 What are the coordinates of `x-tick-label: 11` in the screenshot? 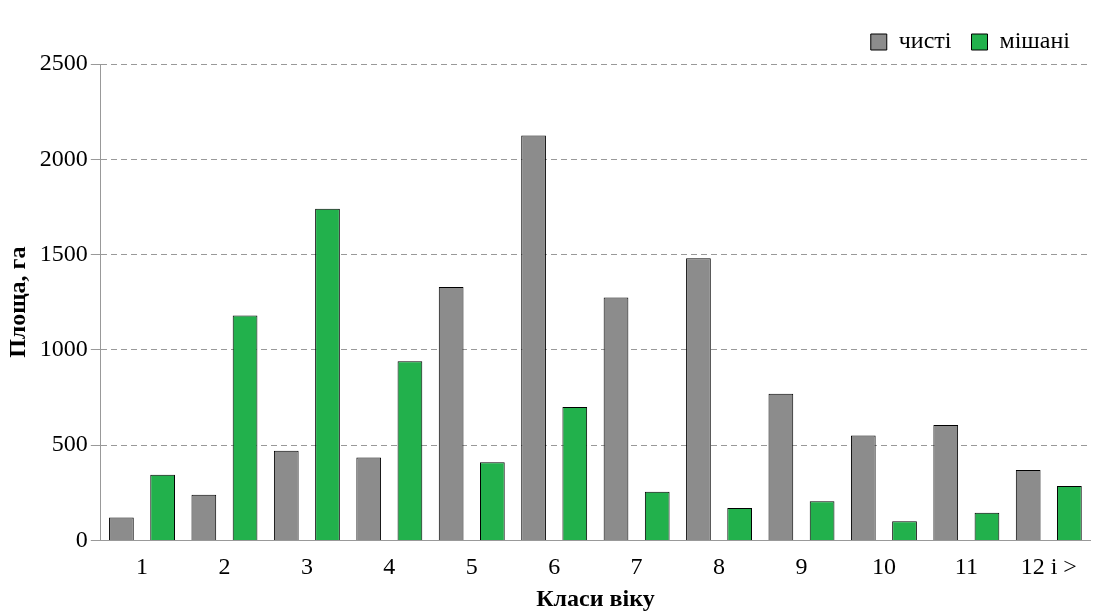 It's located at (966, 566).